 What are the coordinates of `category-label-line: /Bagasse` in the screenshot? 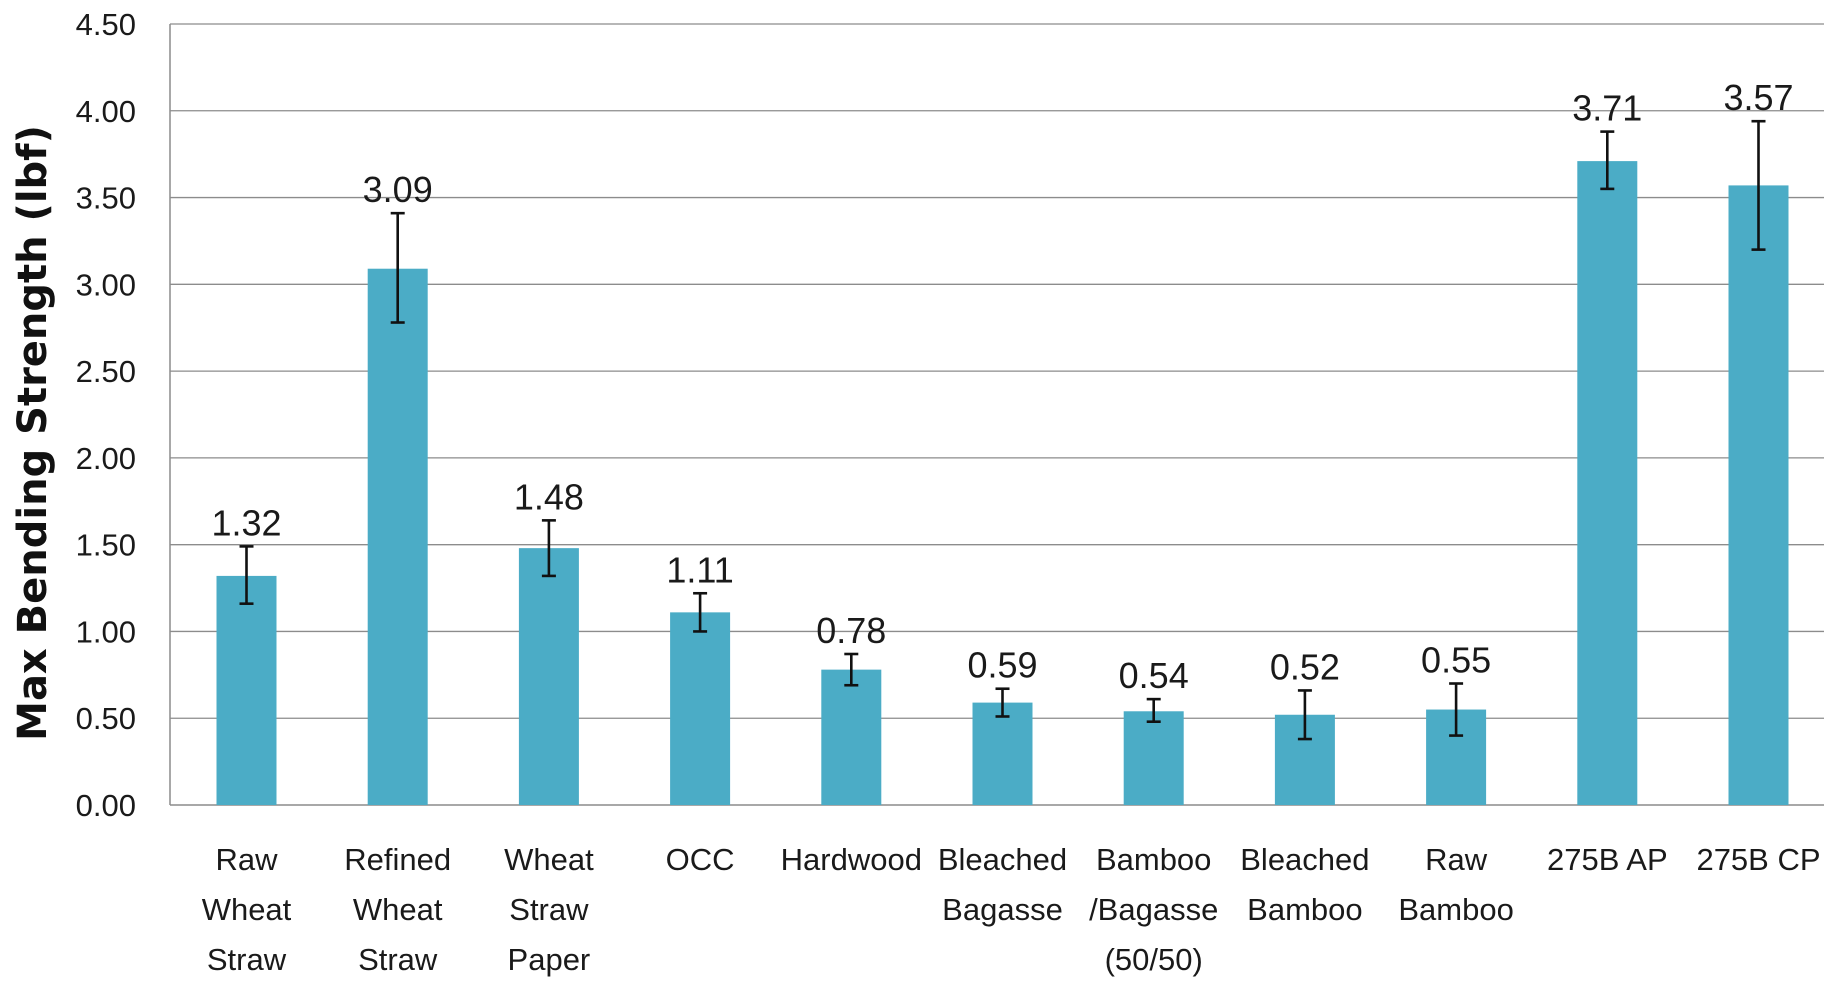 It's located at (1153, 909).